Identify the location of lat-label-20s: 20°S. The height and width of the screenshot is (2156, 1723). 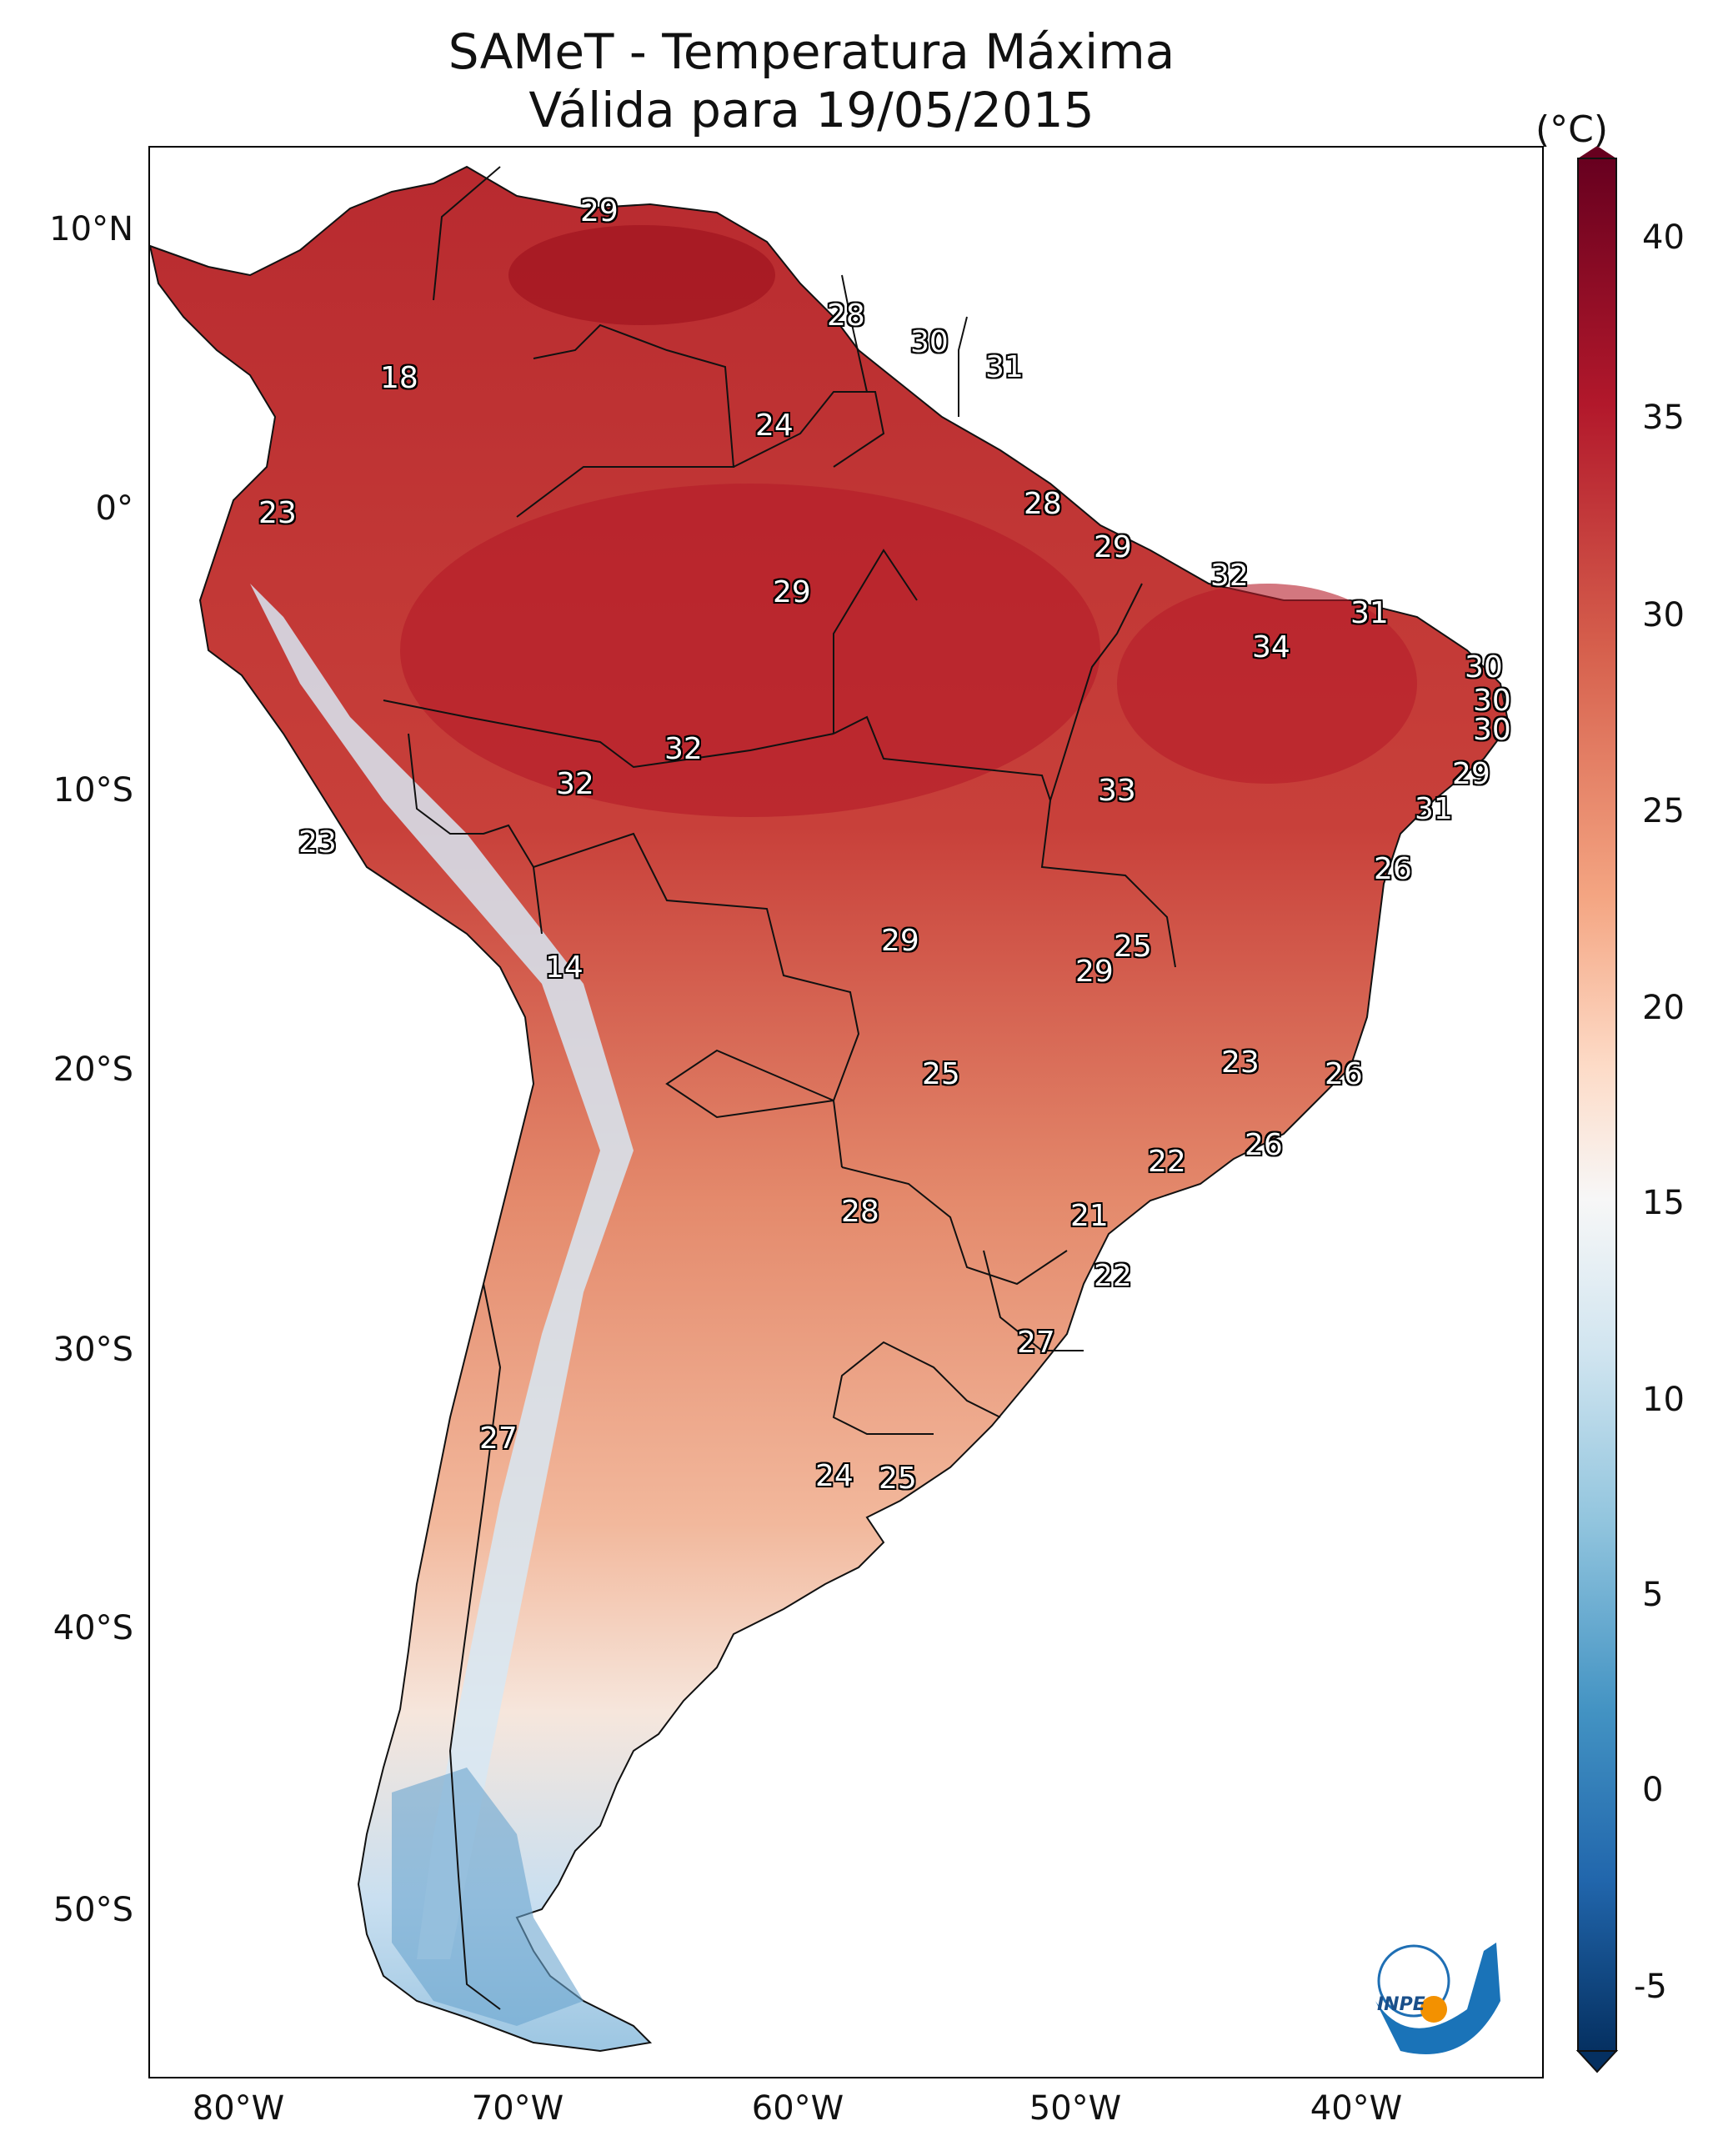
(93, 1069).